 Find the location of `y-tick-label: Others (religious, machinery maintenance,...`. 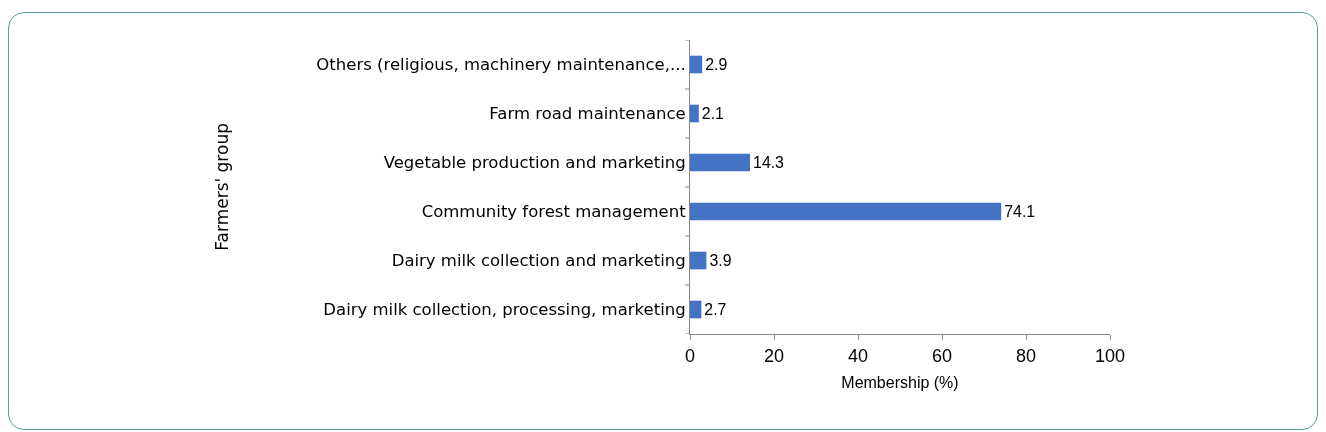

y-tick-label: Others (religious, machinery maintenance,... is located at coordinates (501, 65).